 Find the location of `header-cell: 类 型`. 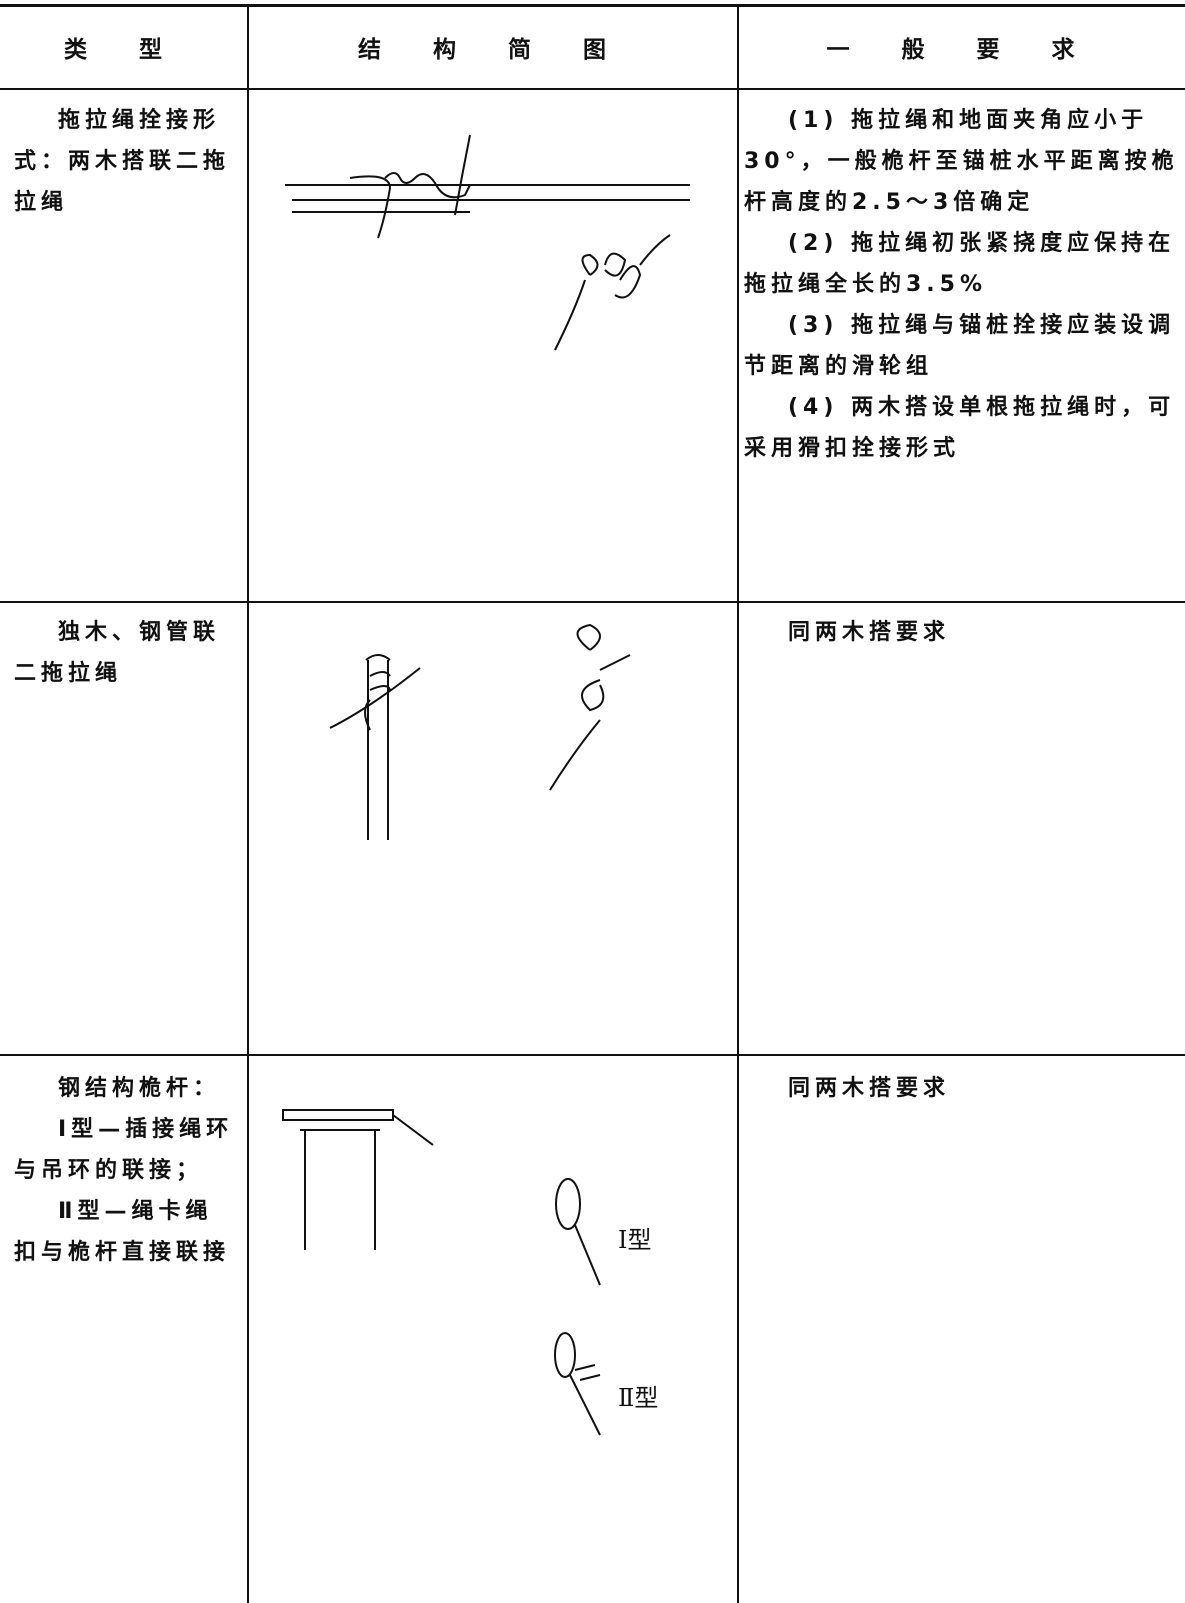

header-cell: 类 型 is located at coordinates (123, 49).